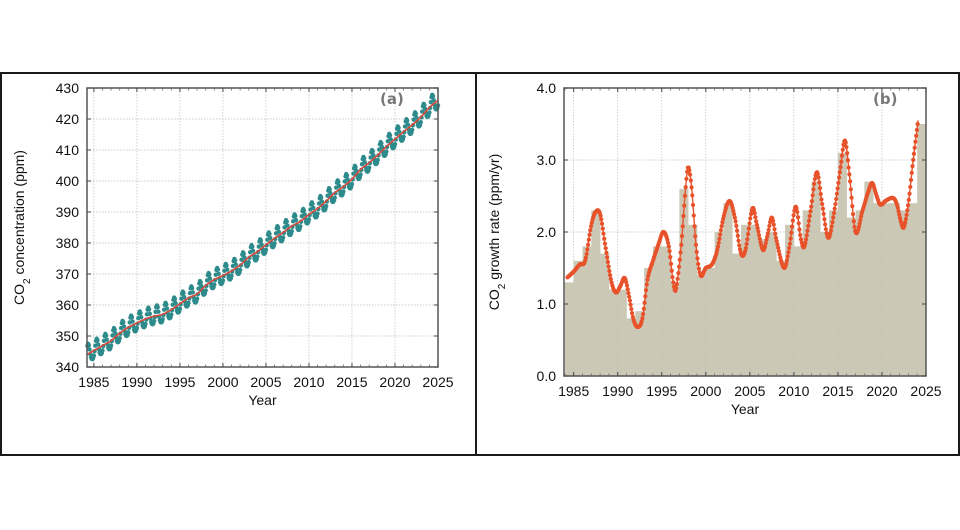 The height and width of the screenshot is (530, 960). I want to click on x-tick-label: 2025, so click(925, 391).